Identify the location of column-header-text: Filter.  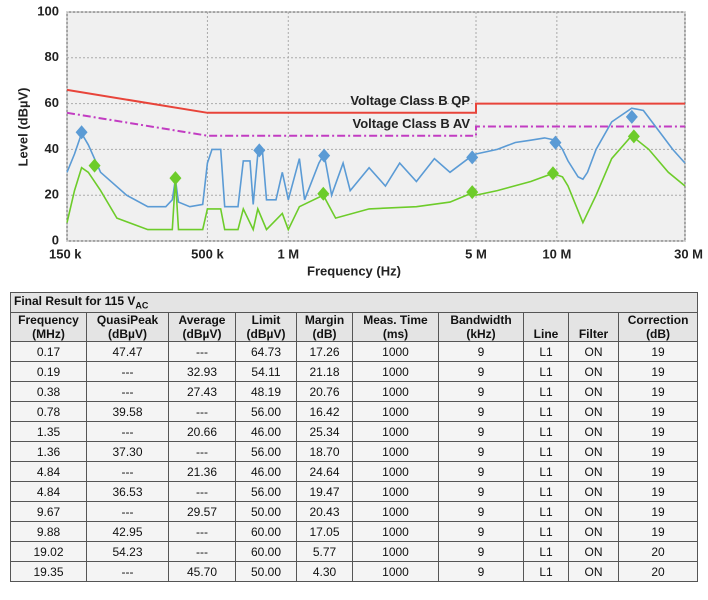
(593, 334).